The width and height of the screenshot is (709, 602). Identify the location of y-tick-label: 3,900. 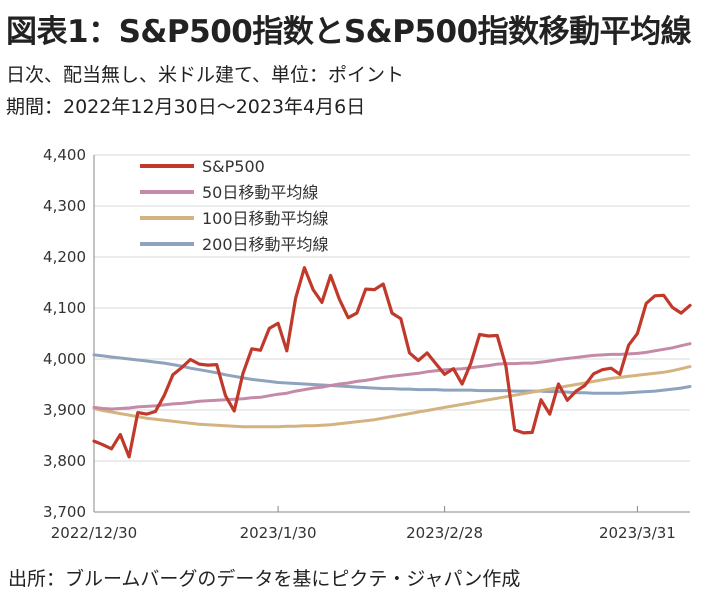
(64, 410).